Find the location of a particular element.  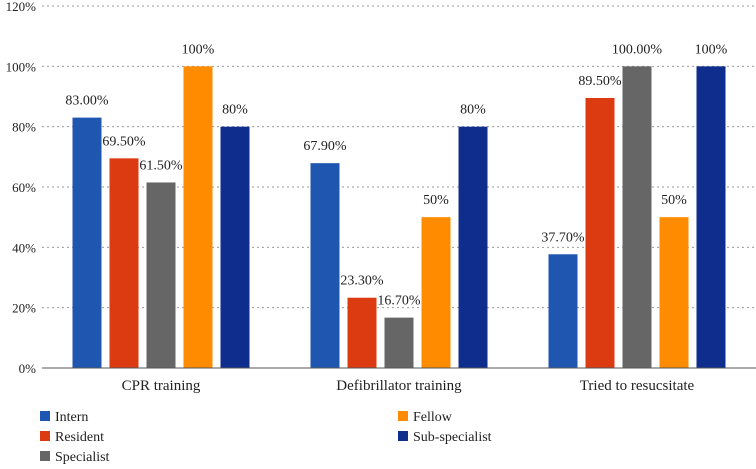

x-category-label: Defibrillator training is located at coordinates (399, 386).